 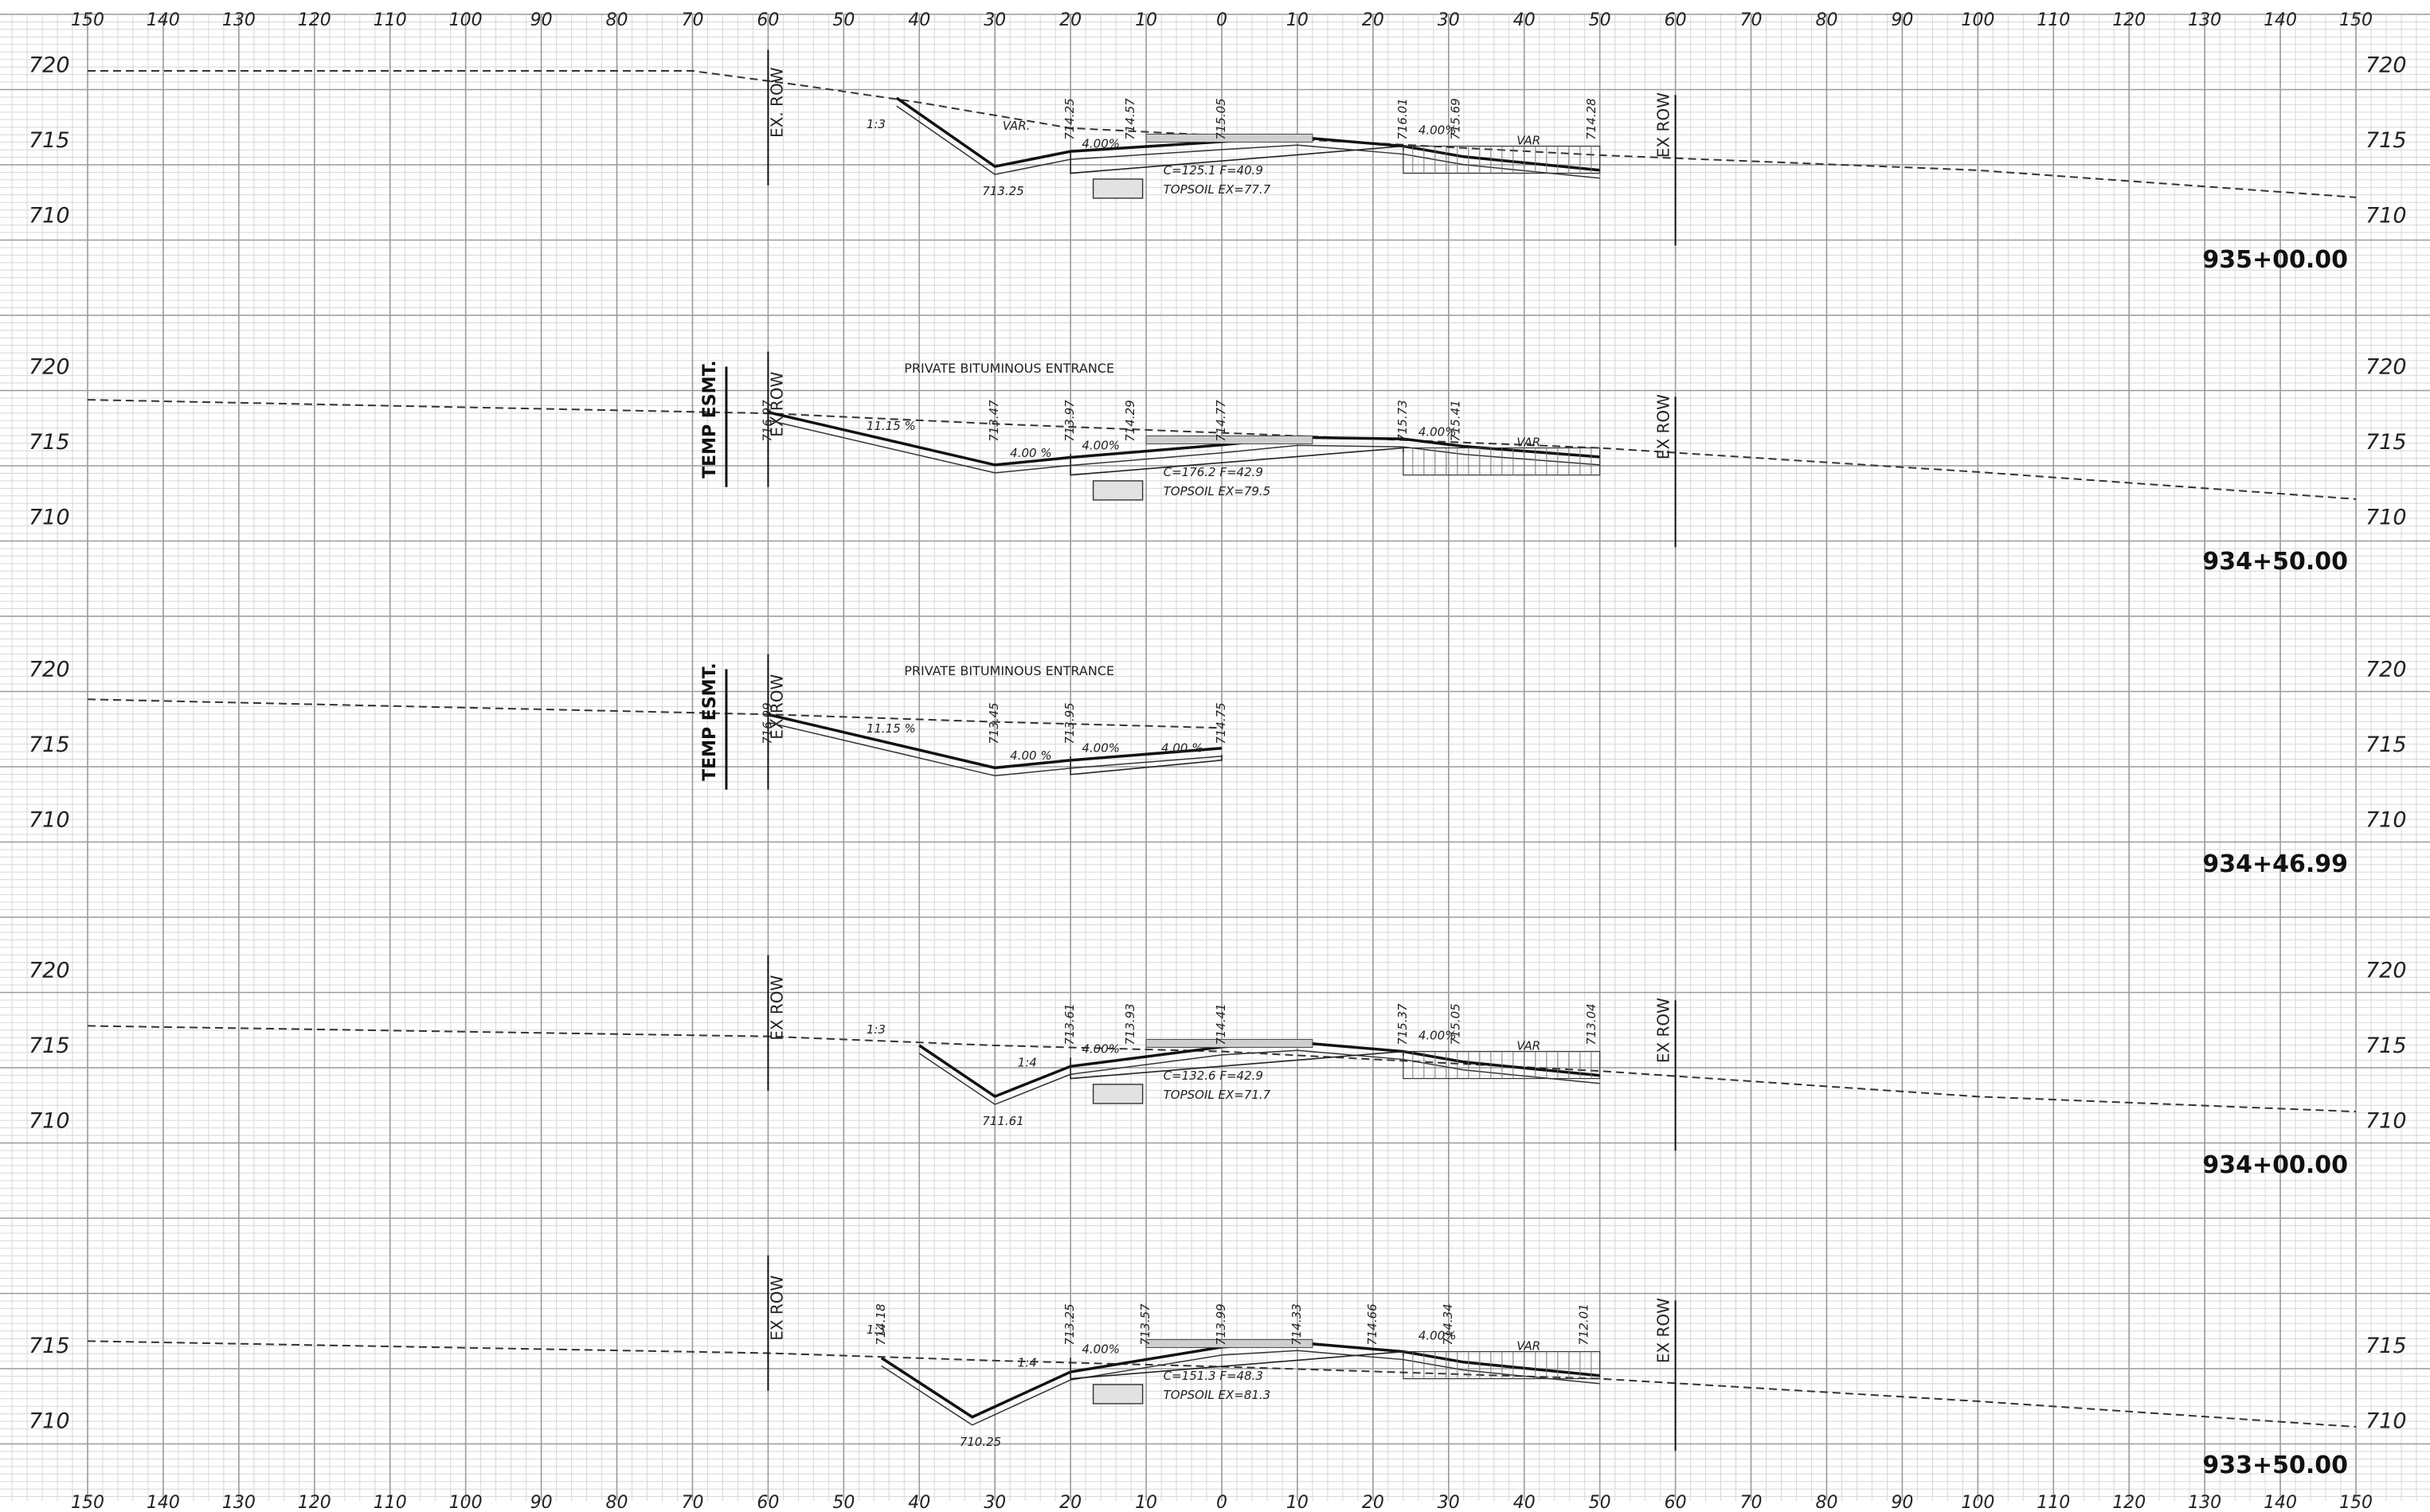 I want to click on slope-var-label: VAR., so click(x=1017, y=126).